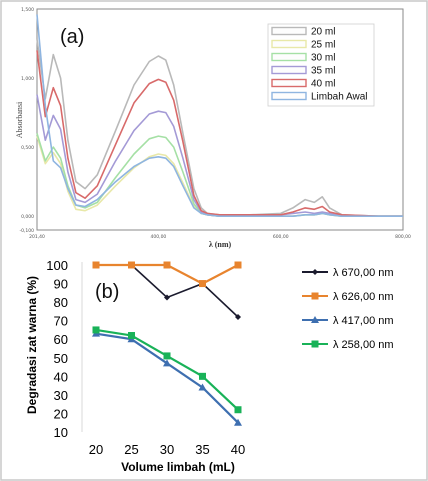 The height and width of the screenshot is (481, 428). Describe the element at coordinates (32, 345) in the screenshot. I see `panel-b-y-axis-label: Degradasi zat warna (%)` at that location.